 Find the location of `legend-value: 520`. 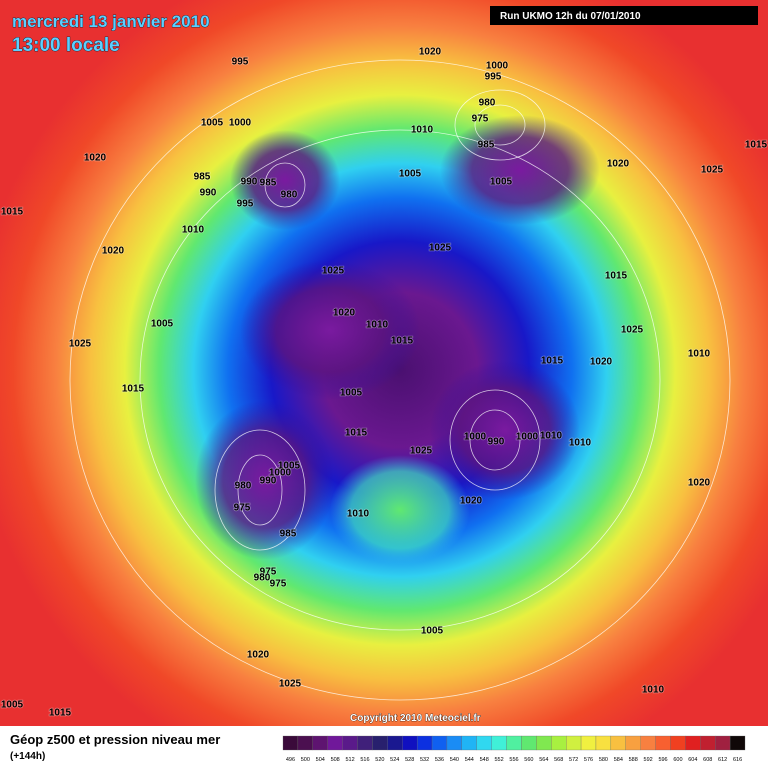

legend-value: 520 is located at coordinates (379, 760).